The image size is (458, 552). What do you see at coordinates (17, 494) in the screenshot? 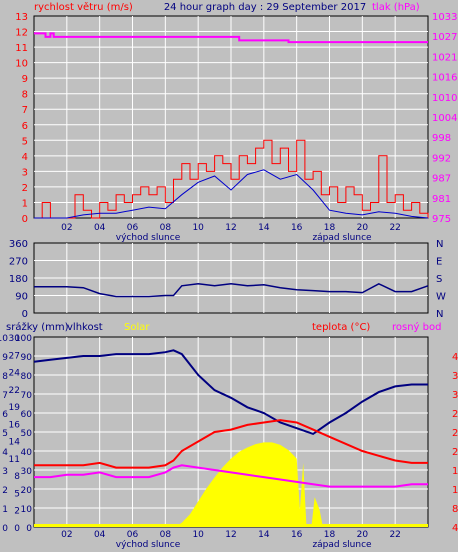
I see `humidity-tick-2: 5` at bounding box center [17, 494].